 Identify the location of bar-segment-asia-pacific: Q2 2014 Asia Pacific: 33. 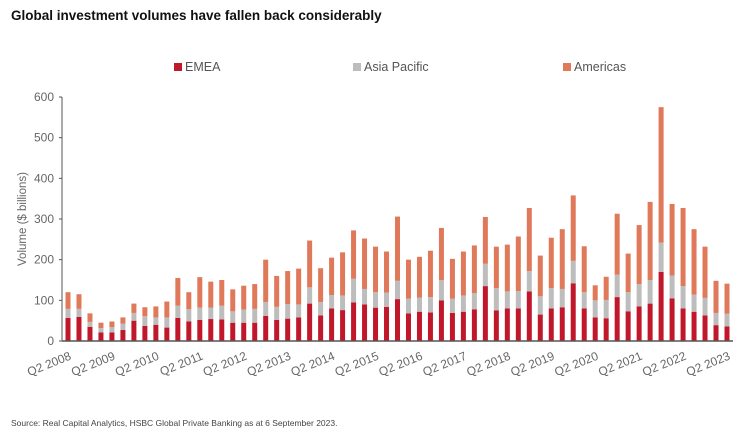
(332, 302).